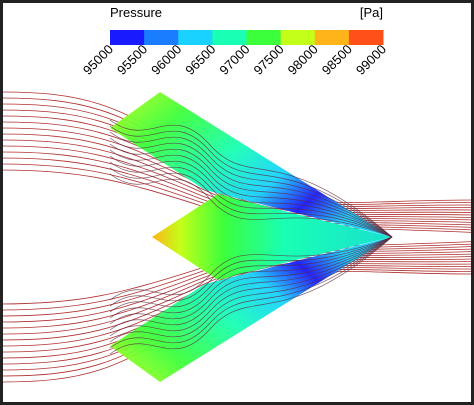 The width and height of the screenshot is (474, 405). Describe the element at coordinates (136, 12) in the screenshot. I see `colorbar-title: Pressure` at that location.